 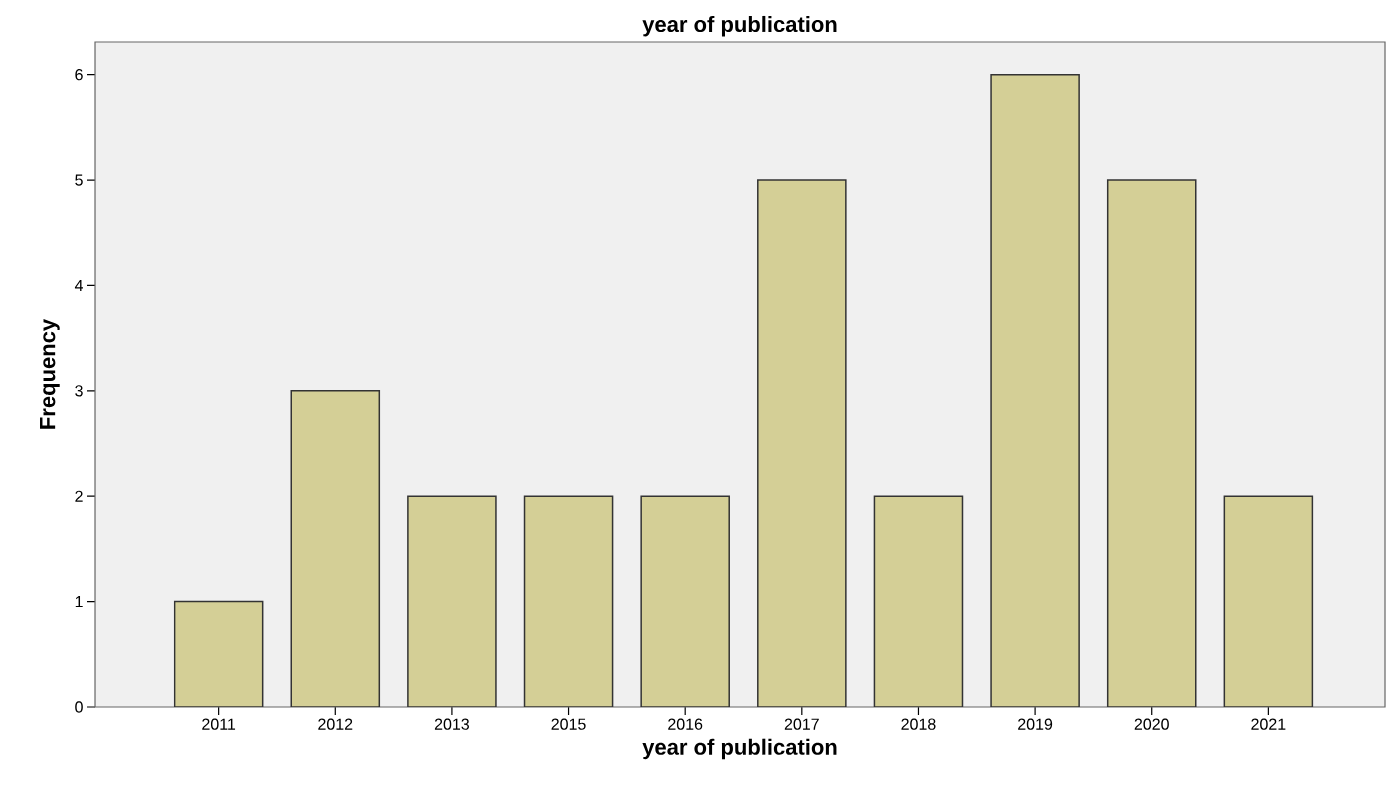 I want to click on x-tick-label: 2017, so click(x=801, y=724).